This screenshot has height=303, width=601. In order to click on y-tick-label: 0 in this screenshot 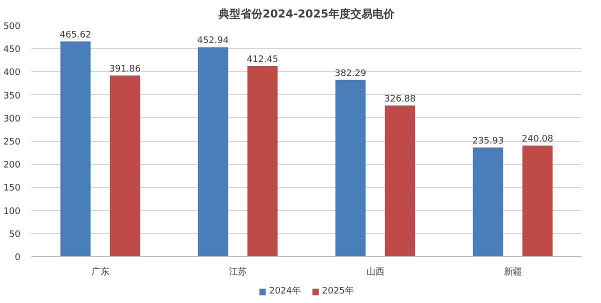, I will do `click(17, 258)`.